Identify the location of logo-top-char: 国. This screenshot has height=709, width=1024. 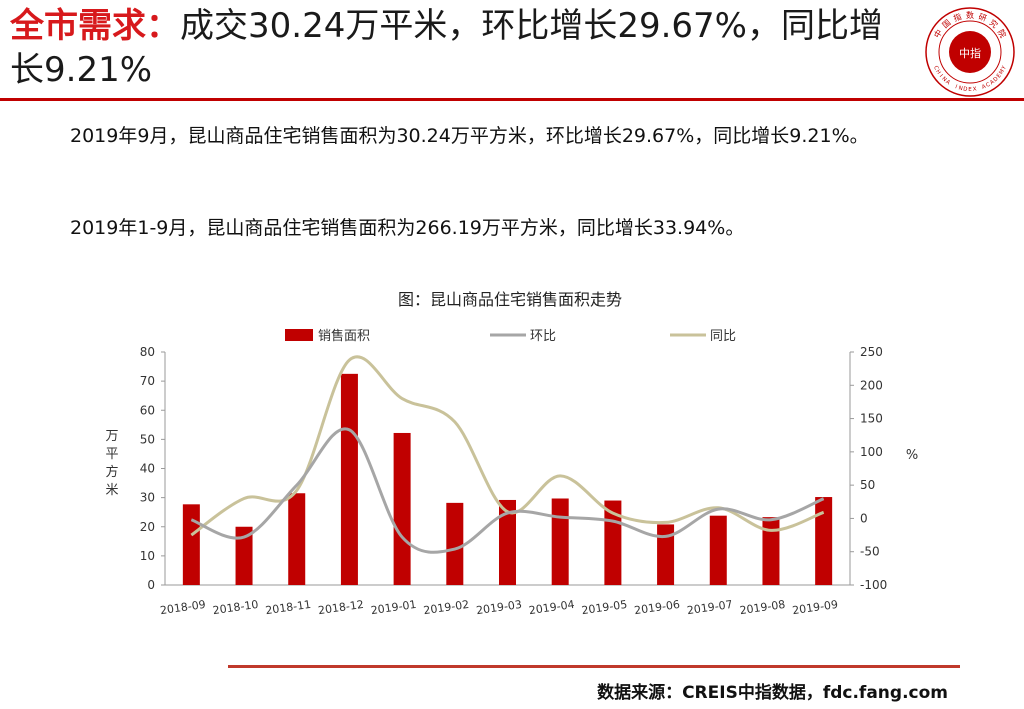
(947, 24).